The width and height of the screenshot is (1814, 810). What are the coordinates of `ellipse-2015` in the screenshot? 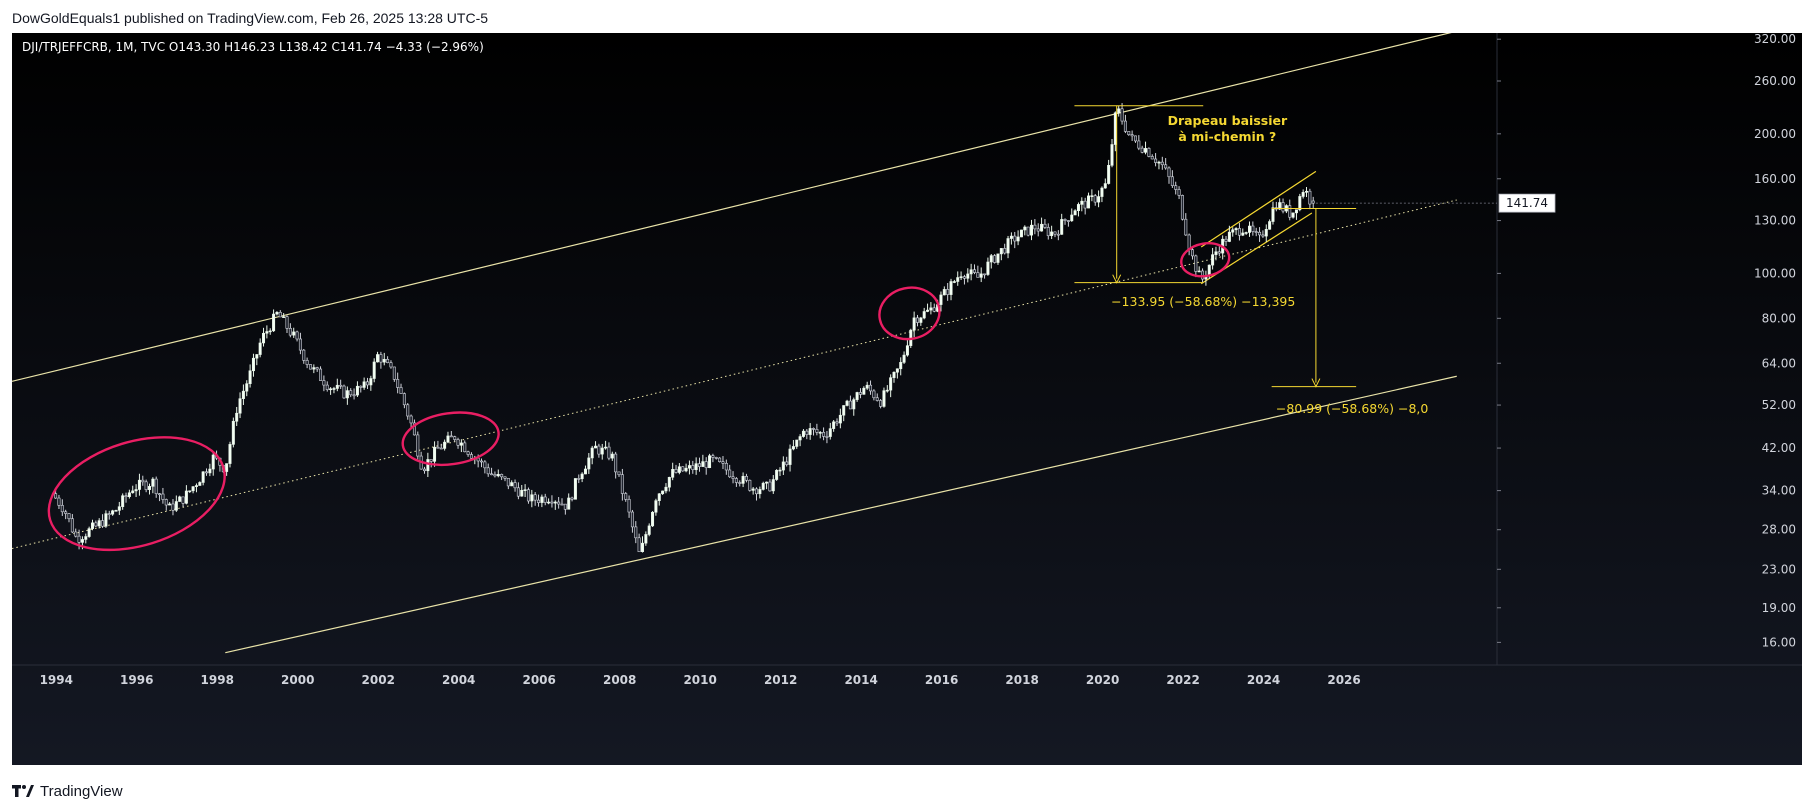 It's located at (910, 313).